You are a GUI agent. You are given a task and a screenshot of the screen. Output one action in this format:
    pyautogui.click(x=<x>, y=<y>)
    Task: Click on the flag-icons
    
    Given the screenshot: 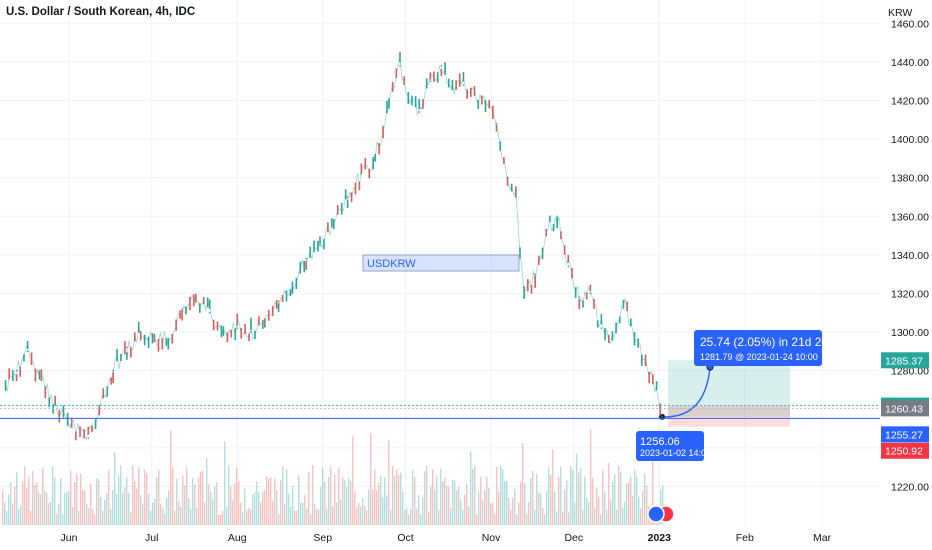 What is the action you would take?
    pyautogui.click(x=661, y=514)
    